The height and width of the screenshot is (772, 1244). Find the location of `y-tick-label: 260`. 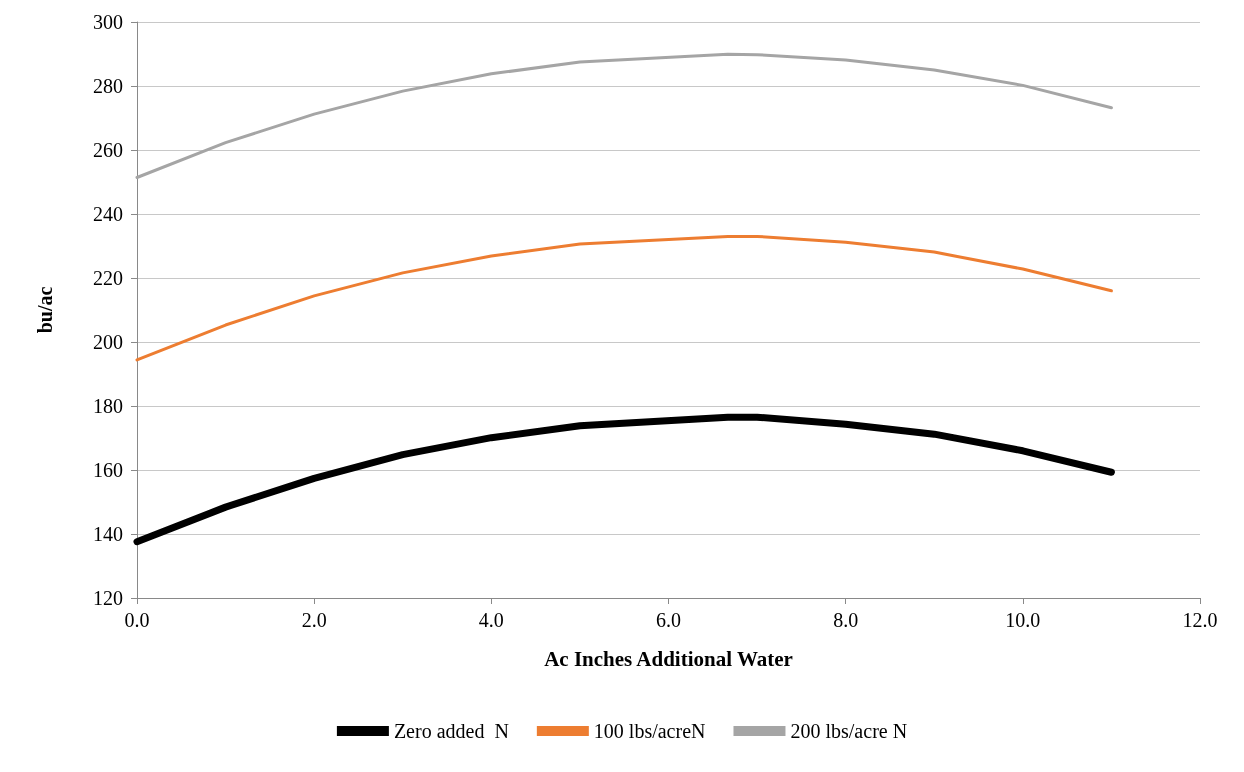

y-tick-label: 260 is located at coordinates (108, 150).